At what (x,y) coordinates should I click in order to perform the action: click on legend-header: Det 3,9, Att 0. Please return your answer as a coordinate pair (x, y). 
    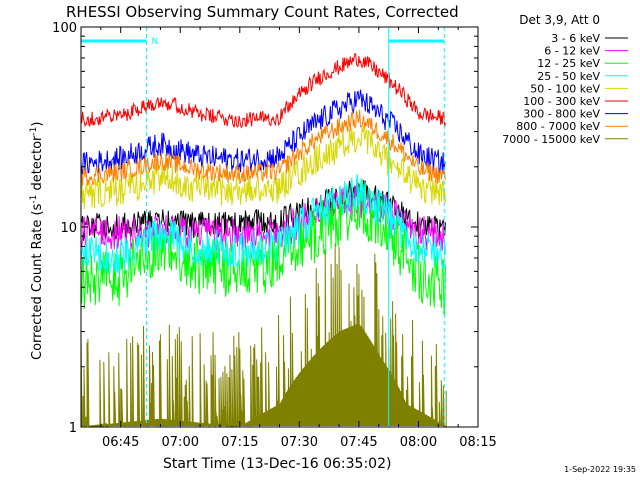
    Looking at the image, I should click on (559, 20).